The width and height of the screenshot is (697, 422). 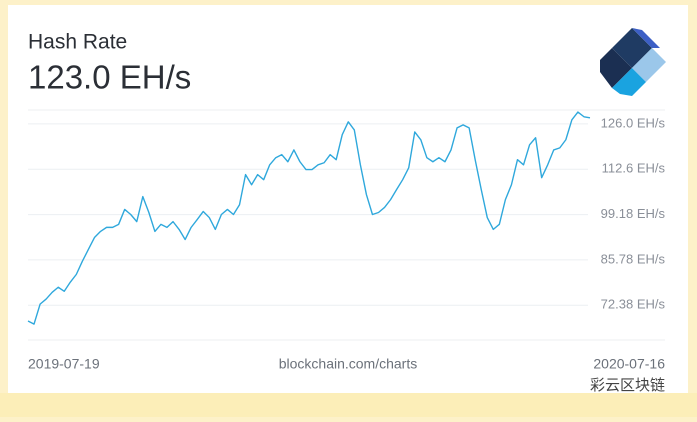 I want to click on x-tick-label: 2019-07-19, so click(x=64, y=364).